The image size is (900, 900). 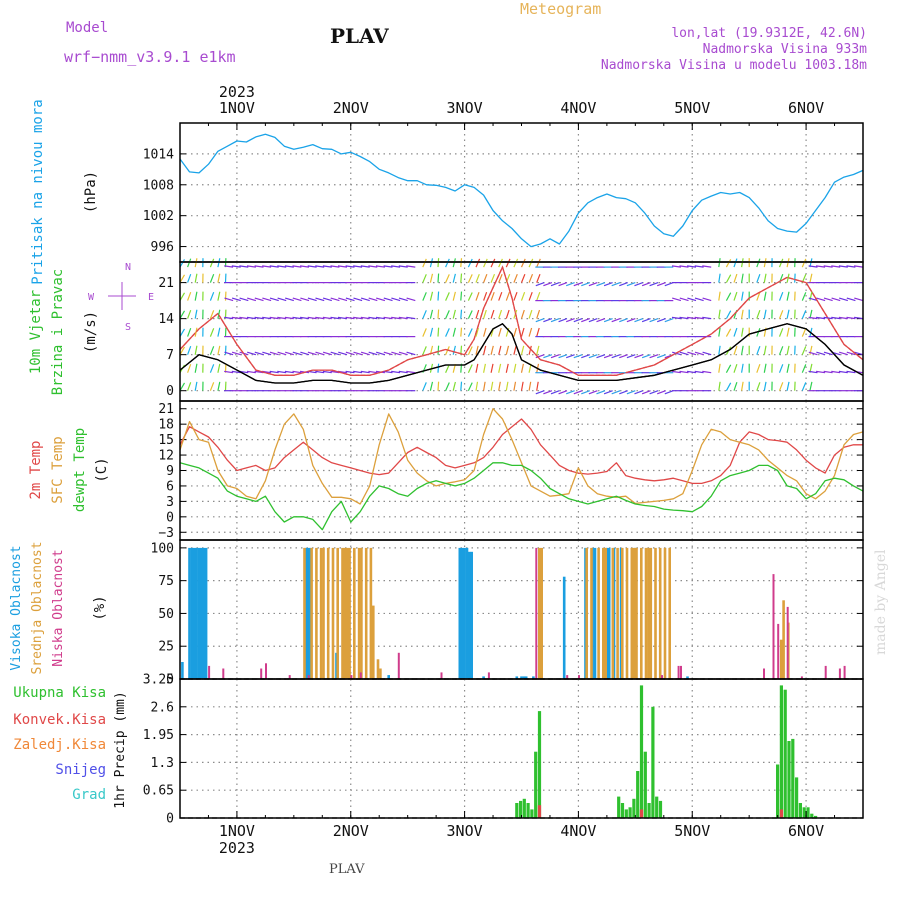 I want to click on top-xtick-label: 1NOV, so click(x=237, y=108).